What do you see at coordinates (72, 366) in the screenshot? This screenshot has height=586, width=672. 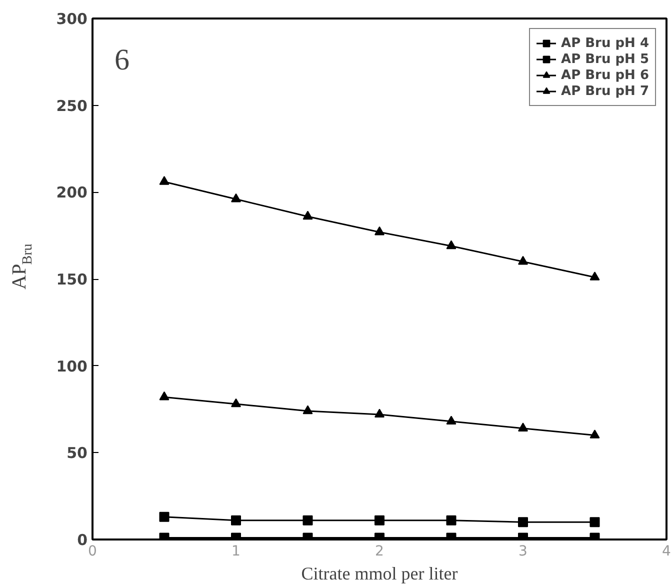 I see `y-tick-label: 100` at bounding box center [72, 366].